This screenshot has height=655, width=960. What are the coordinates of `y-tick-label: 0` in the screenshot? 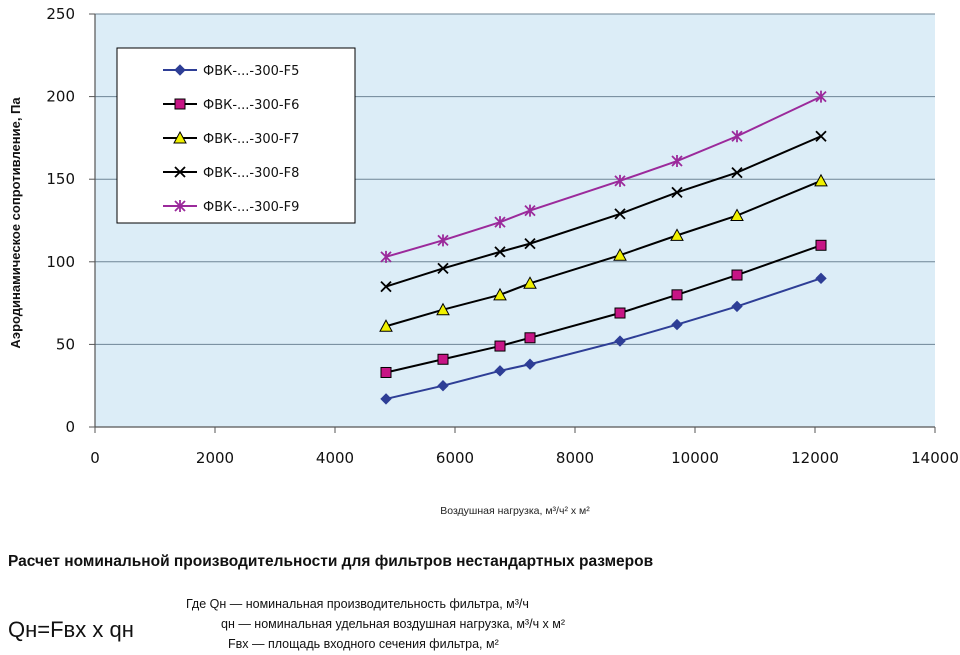 It's located at (70, 427).